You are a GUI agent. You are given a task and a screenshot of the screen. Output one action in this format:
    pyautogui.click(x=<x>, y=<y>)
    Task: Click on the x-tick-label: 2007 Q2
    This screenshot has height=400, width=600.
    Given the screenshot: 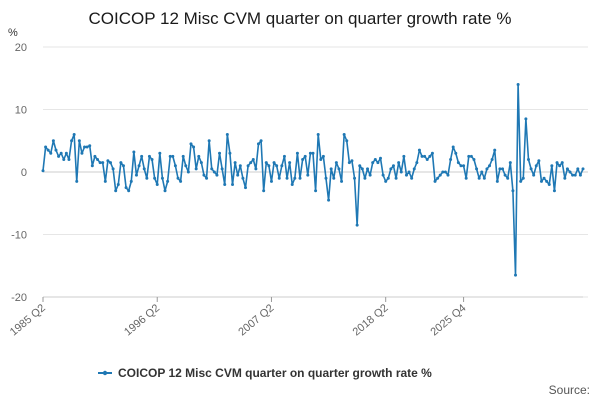 What is the action you would take?
    pyautogui.click(x=256, y=320)
    